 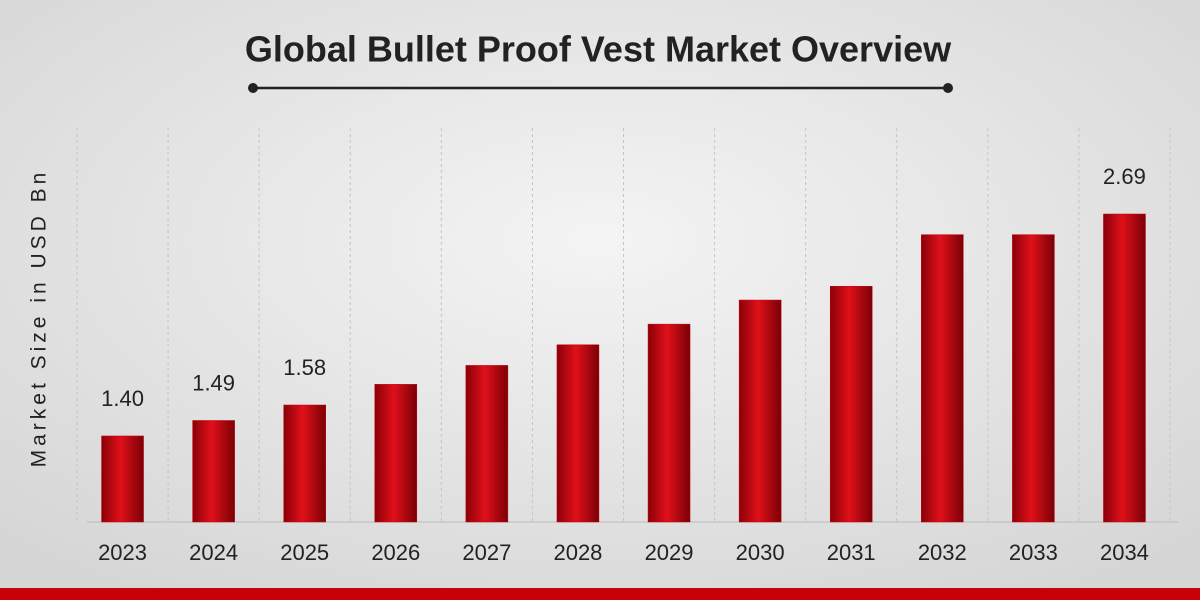 I want to click on y-axis-label: Market Size in USD Bn, so click(x=39, y=318).